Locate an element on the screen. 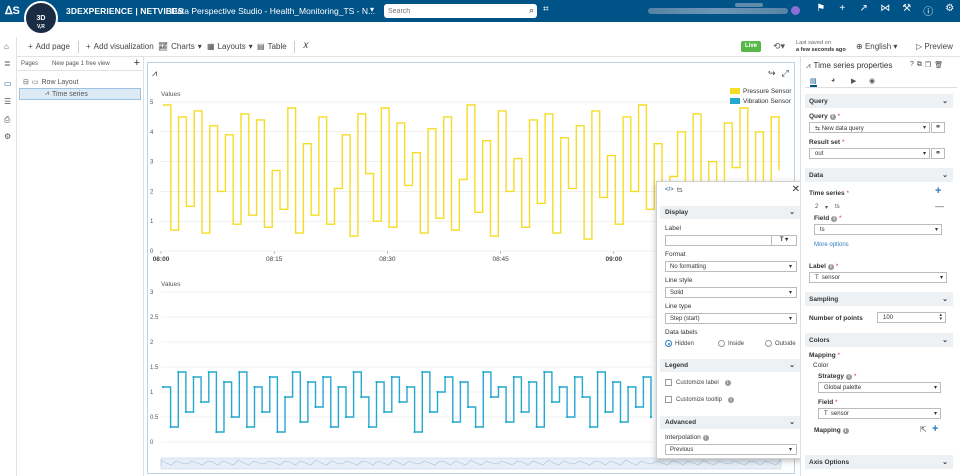 This screenshot has height=476, width=960. strategy-select: Global palette ▾ is located at coordinates (879, 387).